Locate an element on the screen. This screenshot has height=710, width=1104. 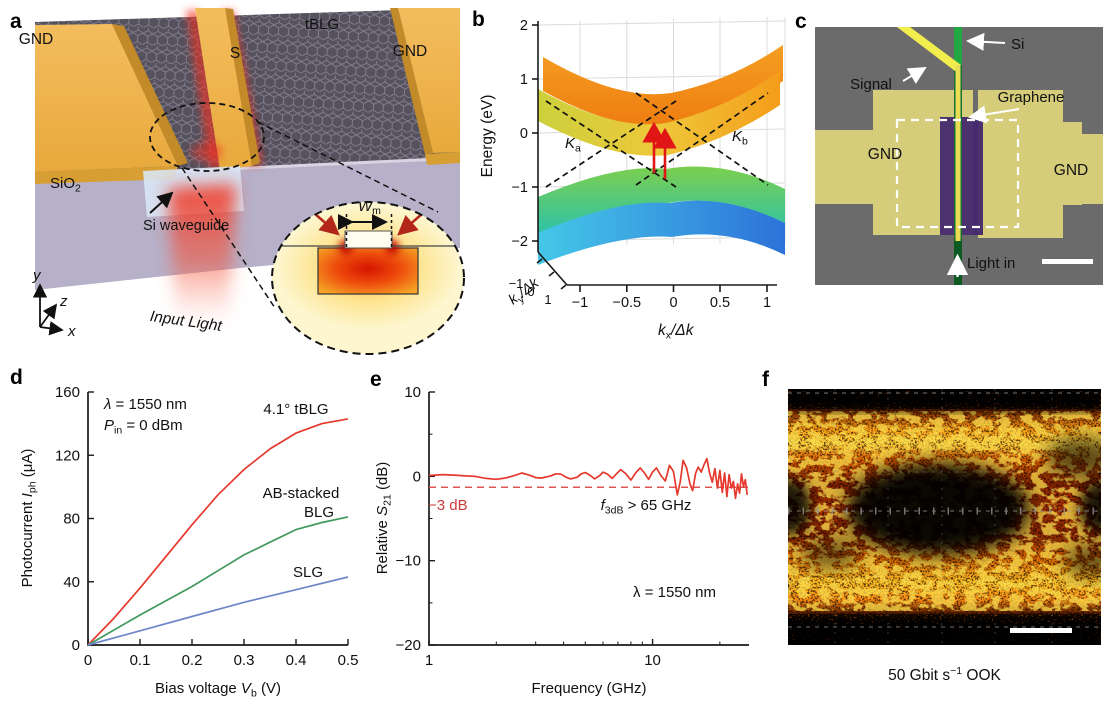
si-waveguide-arrow is located at coordinates (161, 202).